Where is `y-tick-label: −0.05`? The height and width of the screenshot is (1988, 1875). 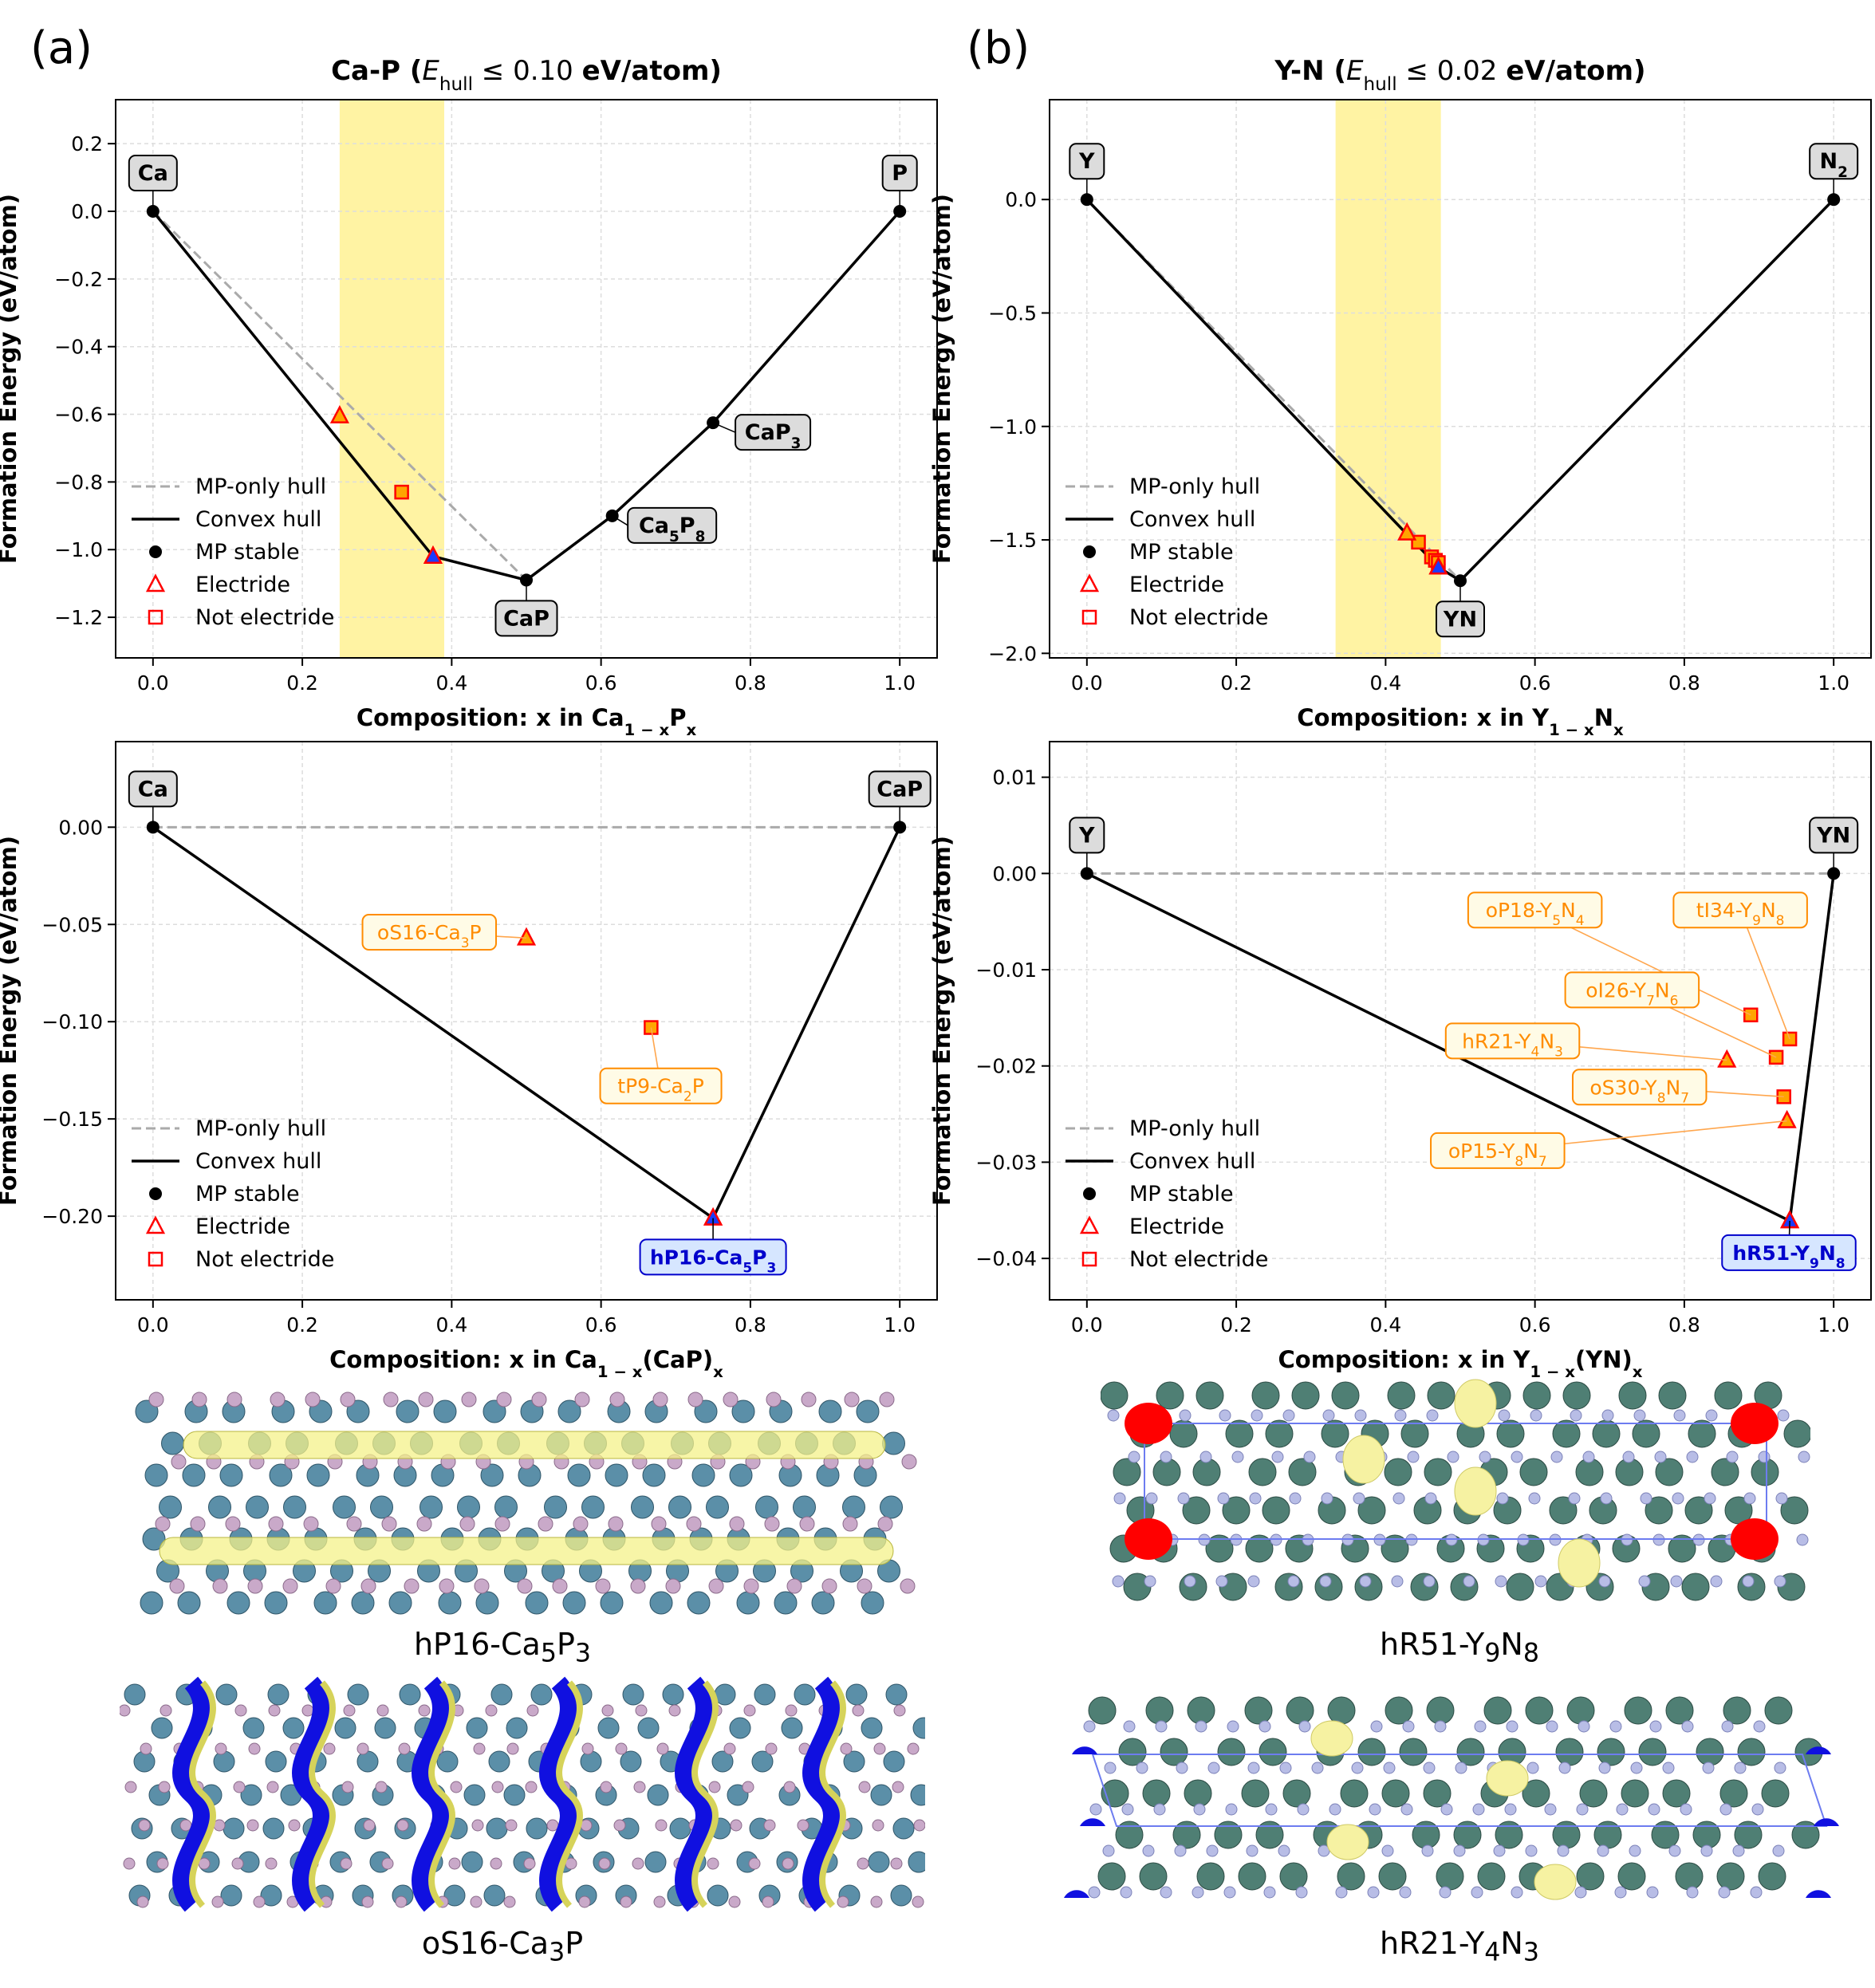 y-tick-label: −0.05 is located at coordinates (72, 924).